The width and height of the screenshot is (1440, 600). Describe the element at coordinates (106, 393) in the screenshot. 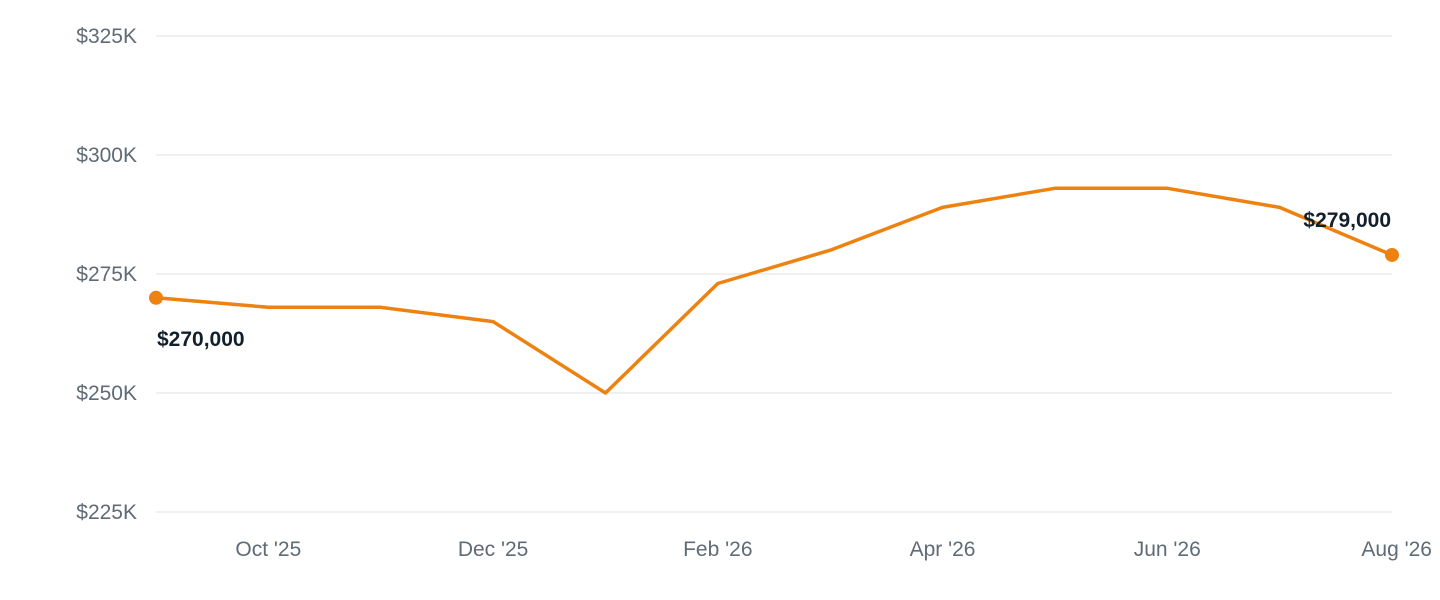

I see `y-tick-label: $250K` at that location.